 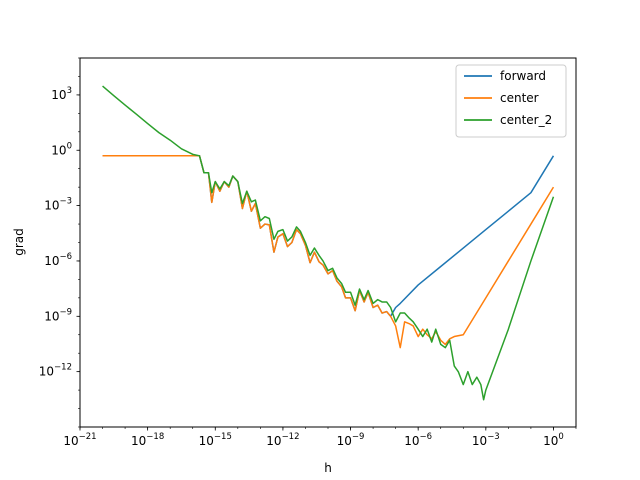 I want to click on y-axis-label: grad, so click(x=19, y=242).